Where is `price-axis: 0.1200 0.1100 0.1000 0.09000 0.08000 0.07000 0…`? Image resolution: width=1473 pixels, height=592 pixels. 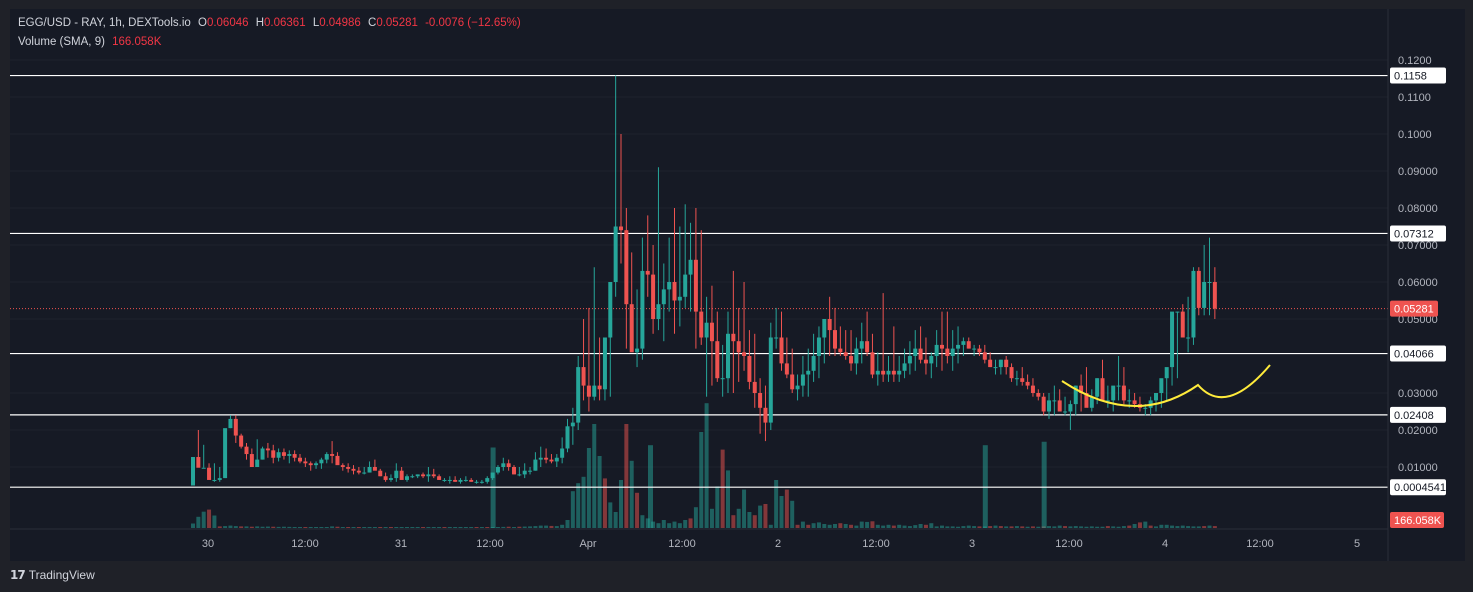 price-axis: 0.1200 0.1100 0.1000 0.09000 0.08000 0.07000 0… is located at coordinates (1418, 264).